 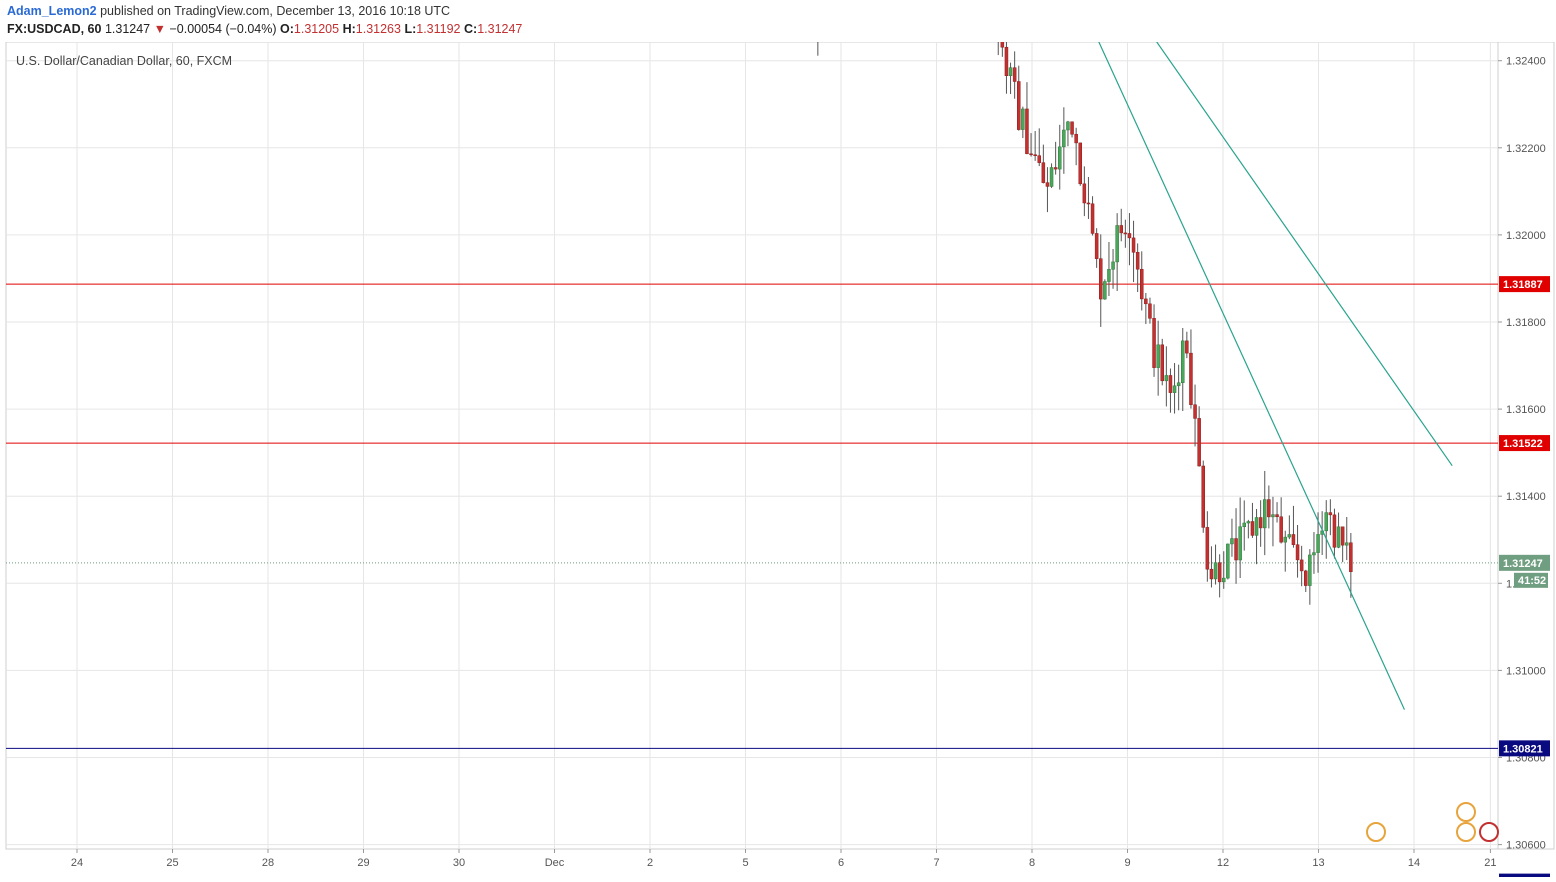 I want to click on support-price-label: 1.30821, so click(x=1523, y=749).